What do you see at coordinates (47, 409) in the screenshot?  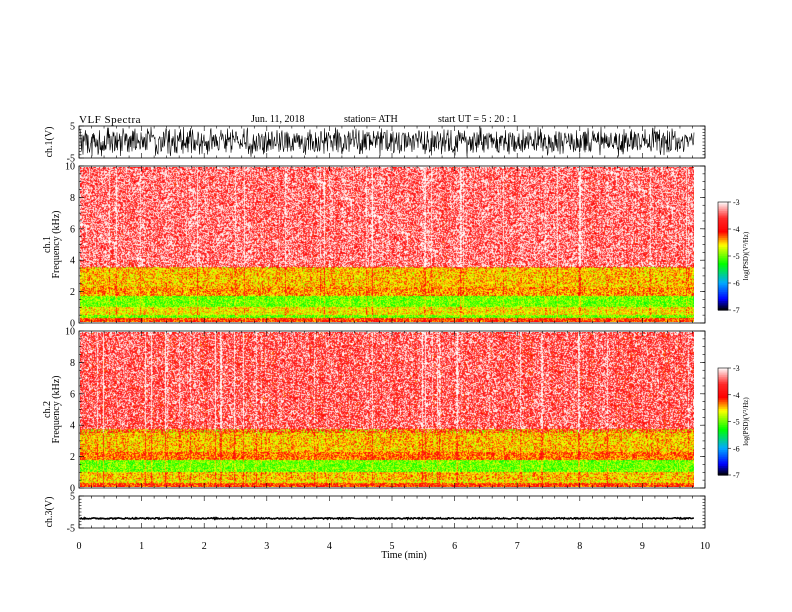 I see `y-axis-label: ch.2` at bounding box center [47, 409].